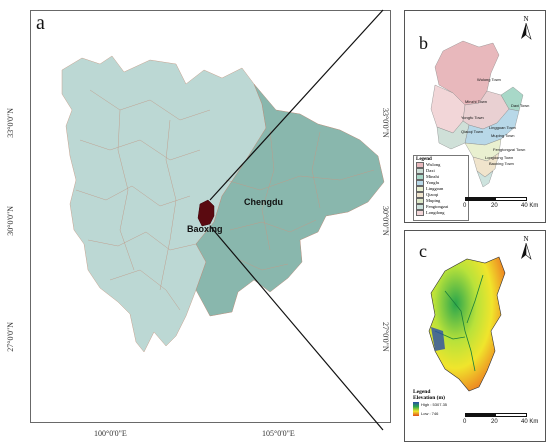  I want to click on lat-tick-right-33: 33°0'0"N, so click(385, 123).